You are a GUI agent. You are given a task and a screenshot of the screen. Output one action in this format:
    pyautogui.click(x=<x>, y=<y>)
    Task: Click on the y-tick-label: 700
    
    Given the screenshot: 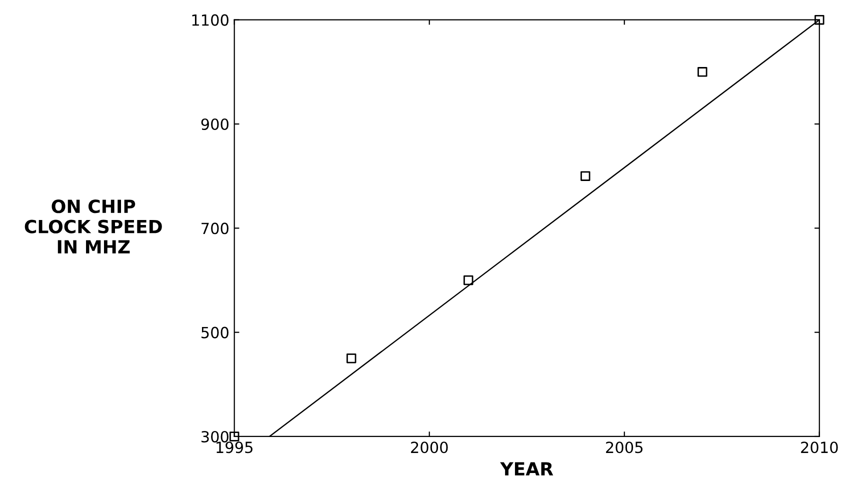 What is the action you would take?
    pyautogui.click(x=215, y=228)
    